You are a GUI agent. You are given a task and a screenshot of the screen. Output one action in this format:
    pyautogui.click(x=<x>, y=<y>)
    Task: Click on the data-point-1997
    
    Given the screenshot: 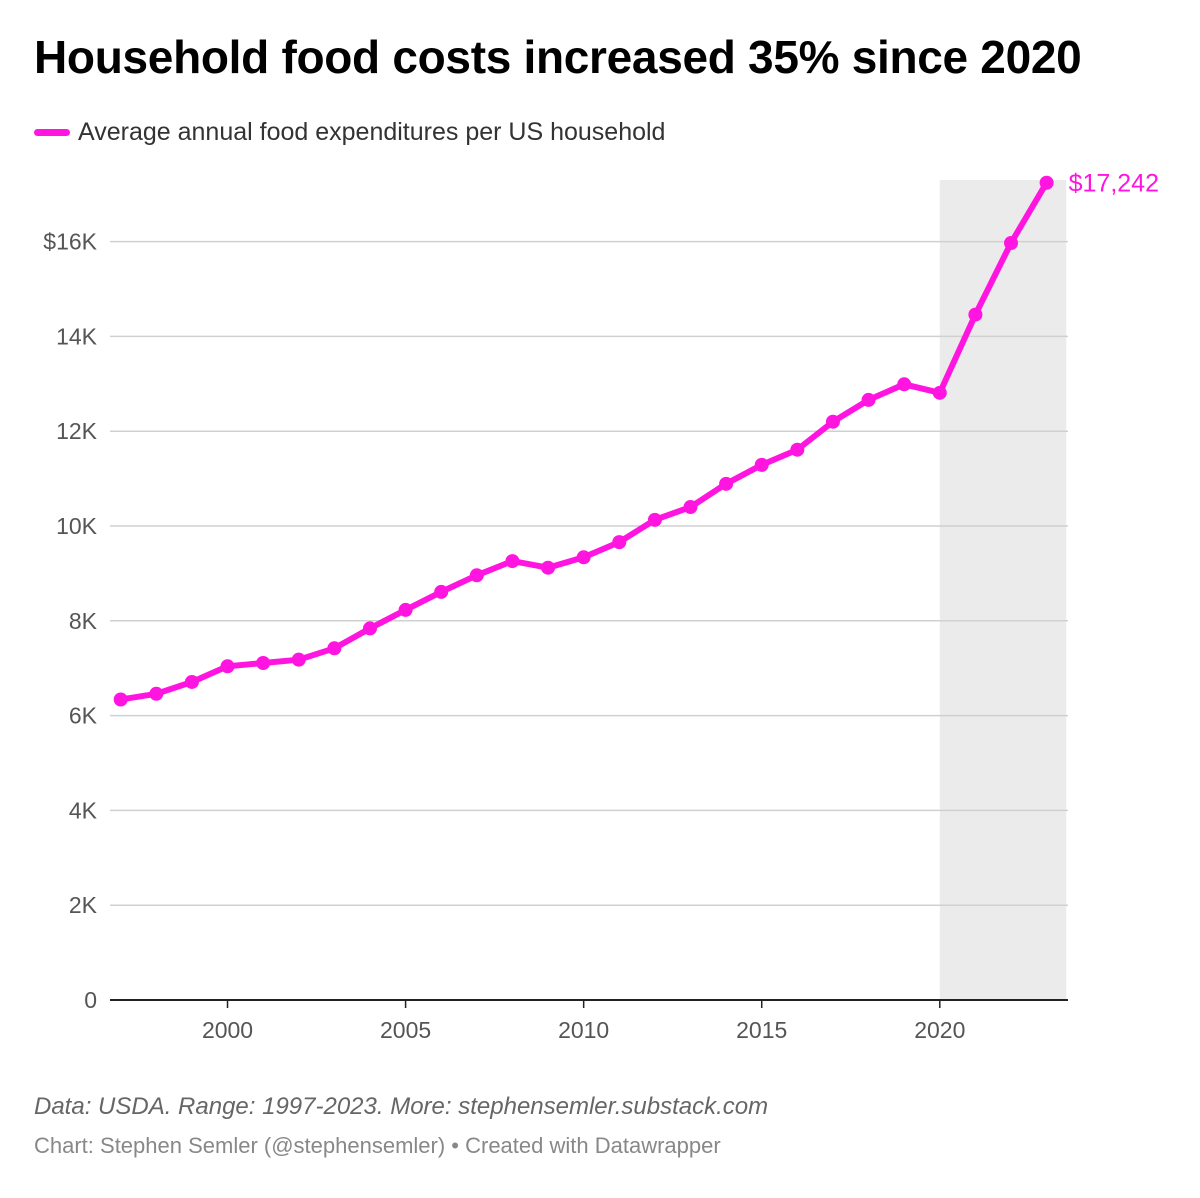 What is the action you would take?
    pyautogui.click(x=120, y=699)
    